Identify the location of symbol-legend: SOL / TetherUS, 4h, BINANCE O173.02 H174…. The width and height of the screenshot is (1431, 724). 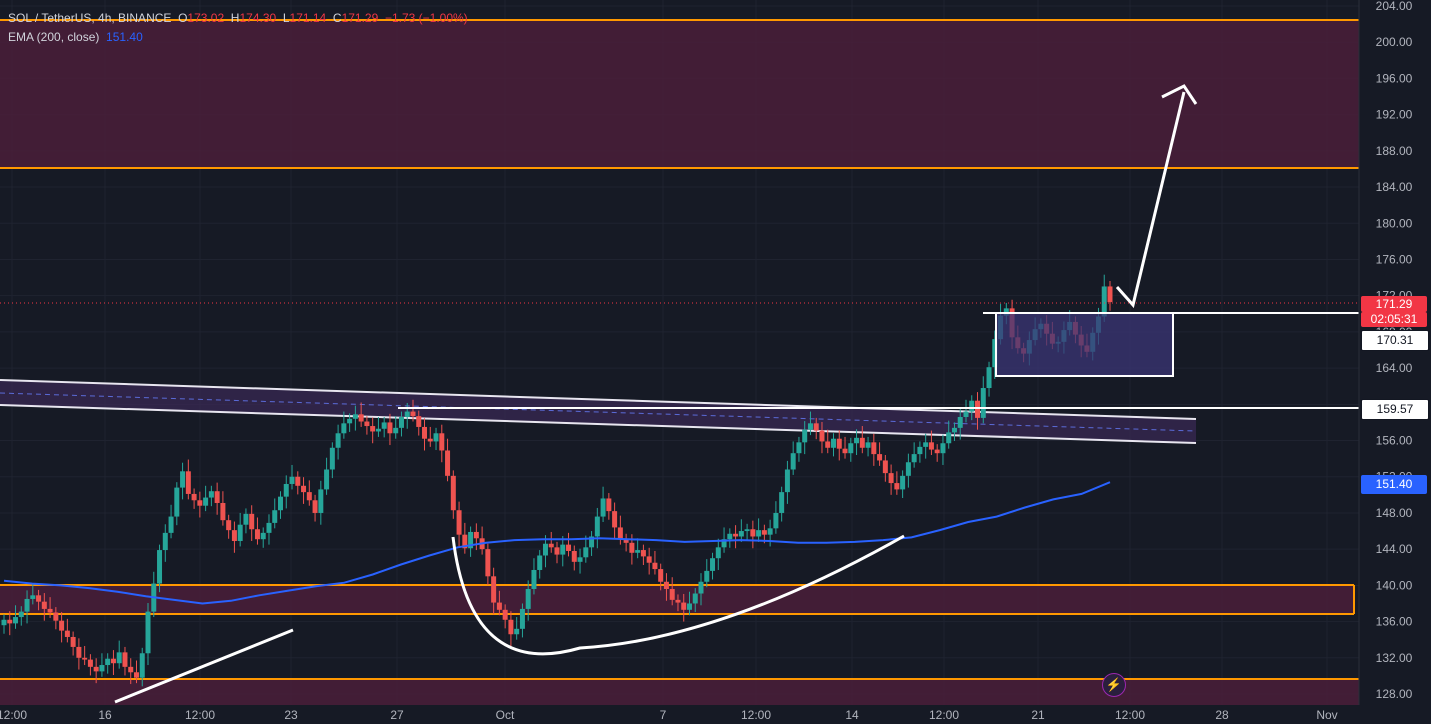
(238, 18).